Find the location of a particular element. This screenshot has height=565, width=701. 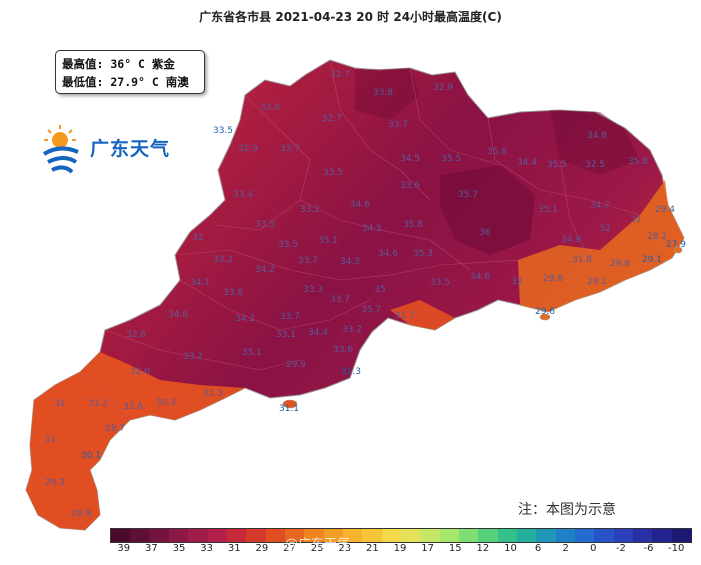

station-temp-label: 34.9 is located at coordinates (571, 240).